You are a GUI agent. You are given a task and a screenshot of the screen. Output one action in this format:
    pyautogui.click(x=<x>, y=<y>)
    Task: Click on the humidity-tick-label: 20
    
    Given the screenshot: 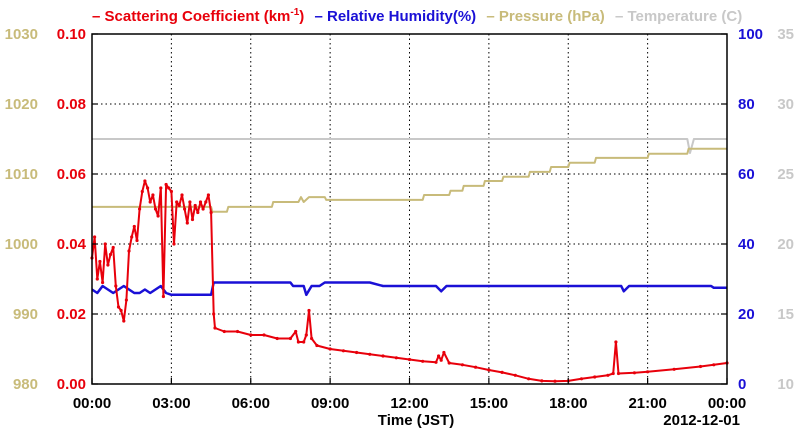 What is the action you would take?
    pyautogui.click(x=746, y=314)
    